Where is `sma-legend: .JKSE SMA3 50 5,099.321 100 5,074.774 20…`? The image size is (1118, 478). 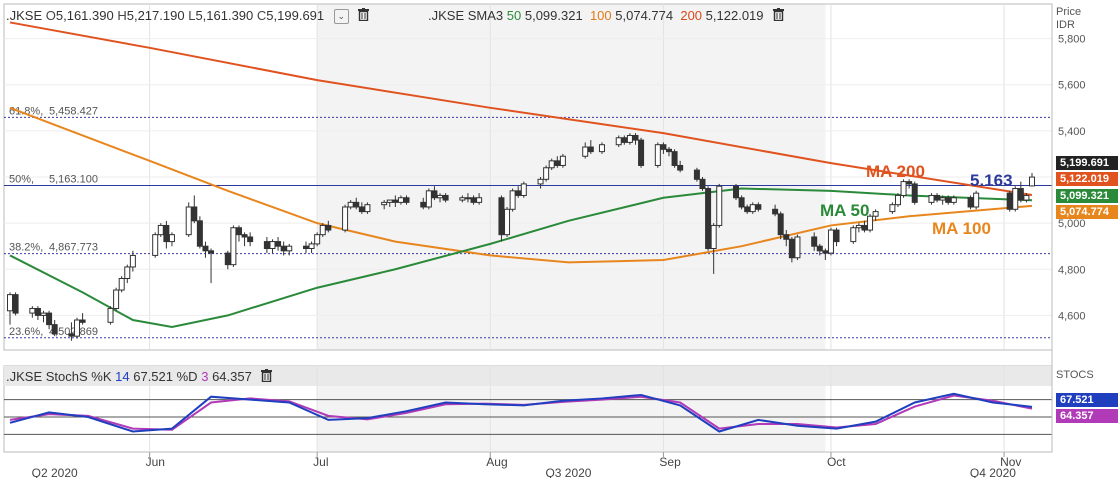 sma-legend: .JKSE SMA3 50 5,099.321 100 5,074.774 20… is located at coordinates (606, 16).